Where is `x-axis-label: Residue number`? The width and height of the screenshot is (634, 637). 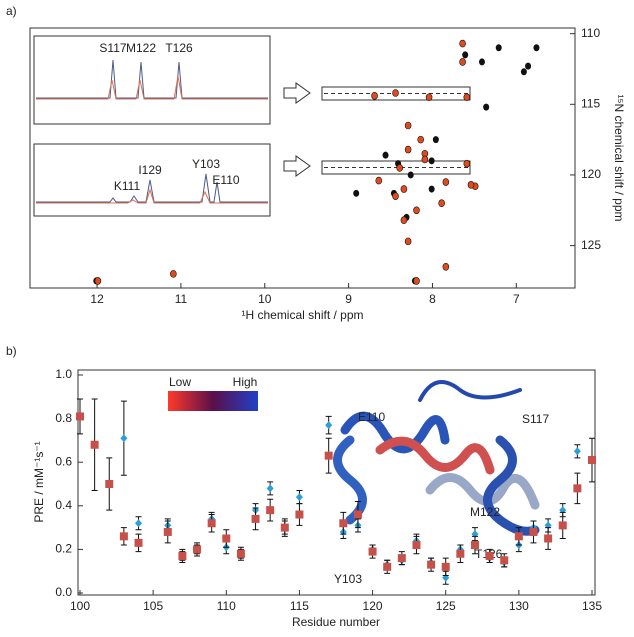
x-axis-label: Residue number is located at coordinates (336, 622).